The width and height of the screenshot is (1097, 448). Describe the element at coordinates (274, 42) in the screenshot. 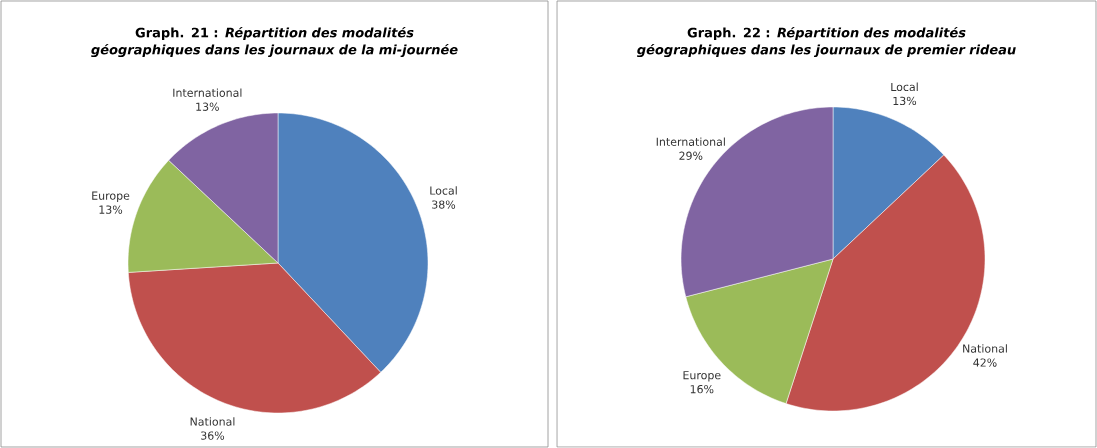

I see `chart-title: Graph. 21 : Répartition des modalités géographiques dans les journaux de la mi-journée` at that location.